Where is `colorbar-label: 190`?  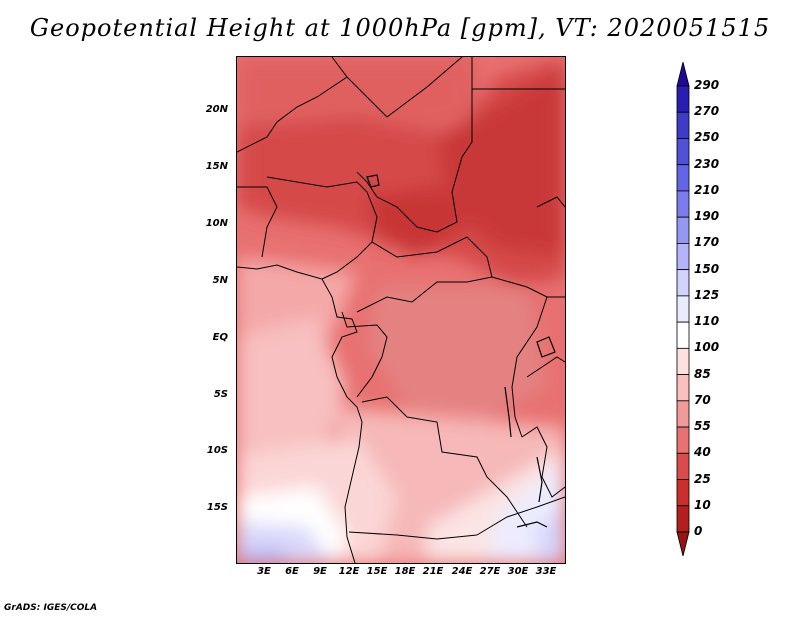
colorbar-label: 190 is located at coordinates (707, 216).